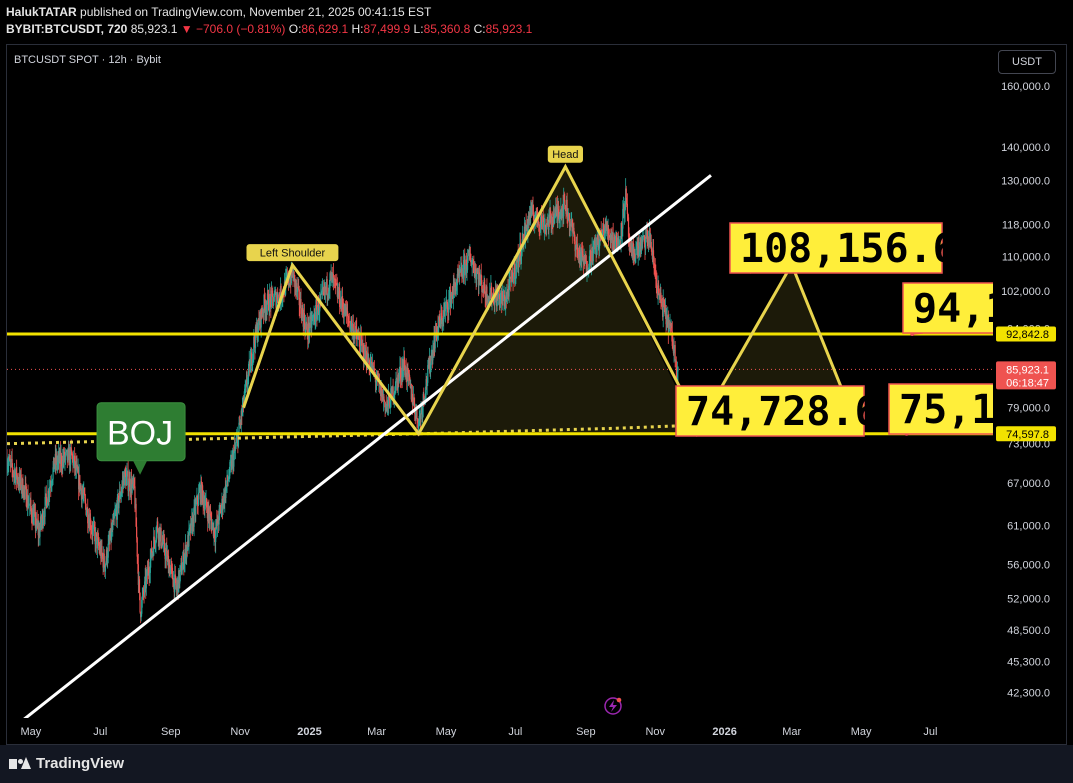 The height and width of the screenshot is (783, 1073). I want to click on y-tick-label: 102,000.0, so click(1025, 292).